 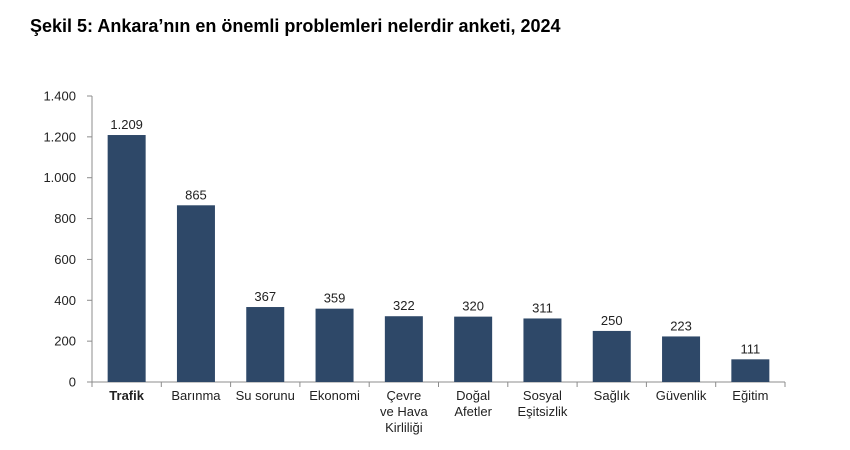 What do you see at coordinates (473, 306) in the screenshot?
I see `data-label: 320` at bounding box center [473, 306].